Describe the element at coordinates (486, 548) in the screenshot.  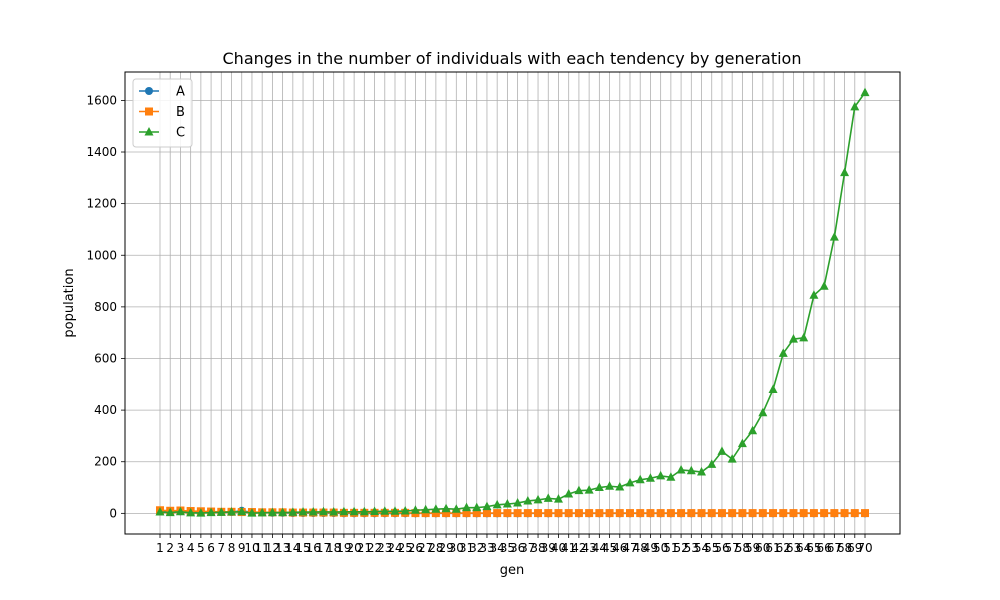
I see `x-tick-label: 33` at that location.